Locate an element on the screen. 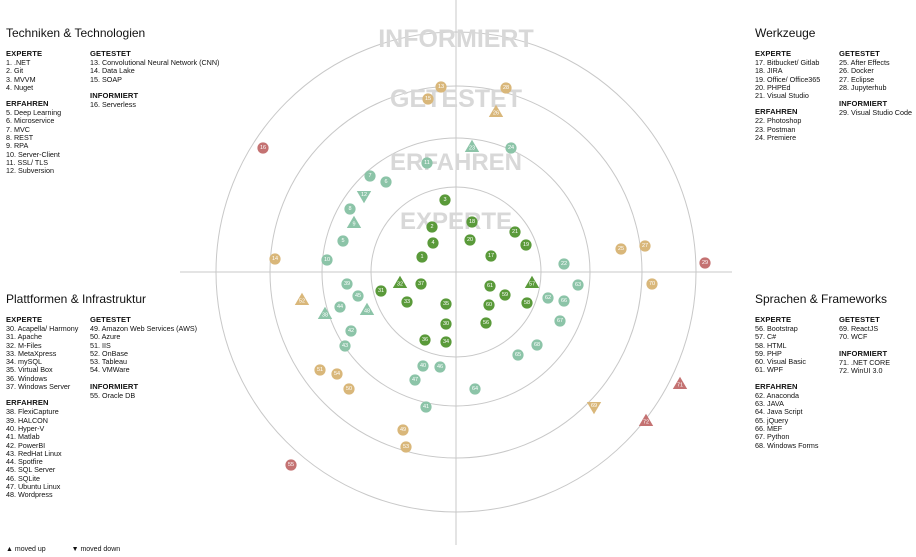 The height and width of the screenshot is (557, 916). blip-47: 47 is located at coordinates (415, 380).